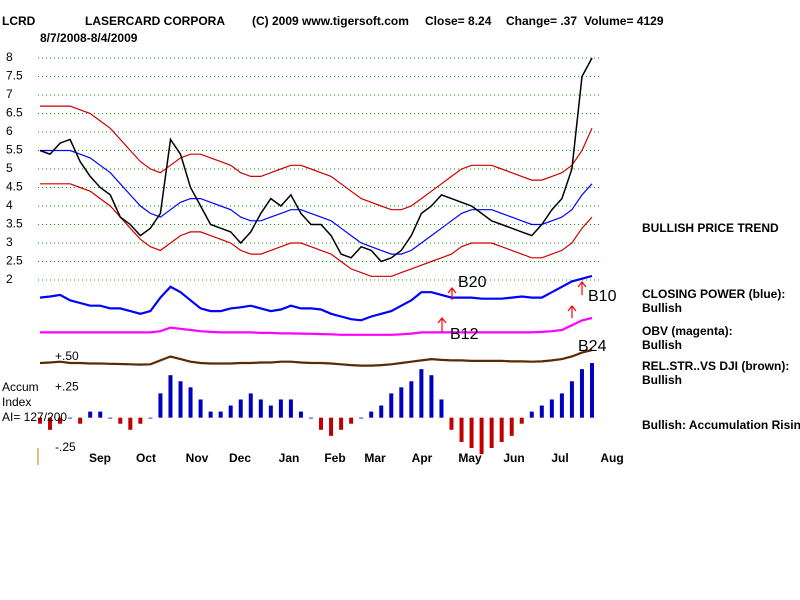 The width and height of the screenshot is (800, 600). I want to click on x-tick-label: Dec, so click(240, 458).